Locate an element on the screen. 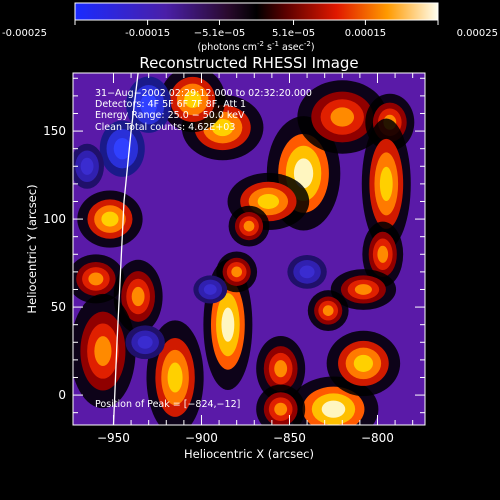 The image size is (500, 500). solar-limb-line is located at coordinates (125, 249).